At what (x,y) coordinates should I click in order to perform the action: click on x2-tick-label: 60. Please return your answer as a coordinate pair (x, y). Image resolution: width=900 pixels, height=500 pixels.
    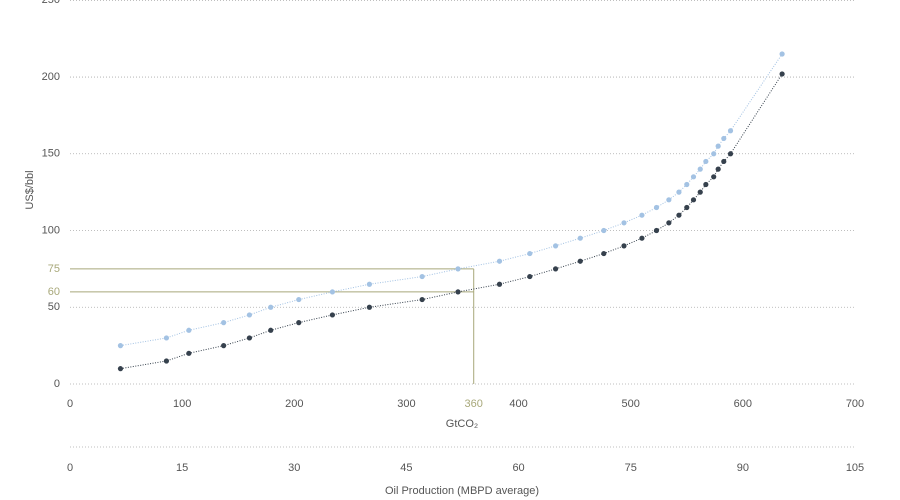
    Looking at the image, I should click on (518, 468).